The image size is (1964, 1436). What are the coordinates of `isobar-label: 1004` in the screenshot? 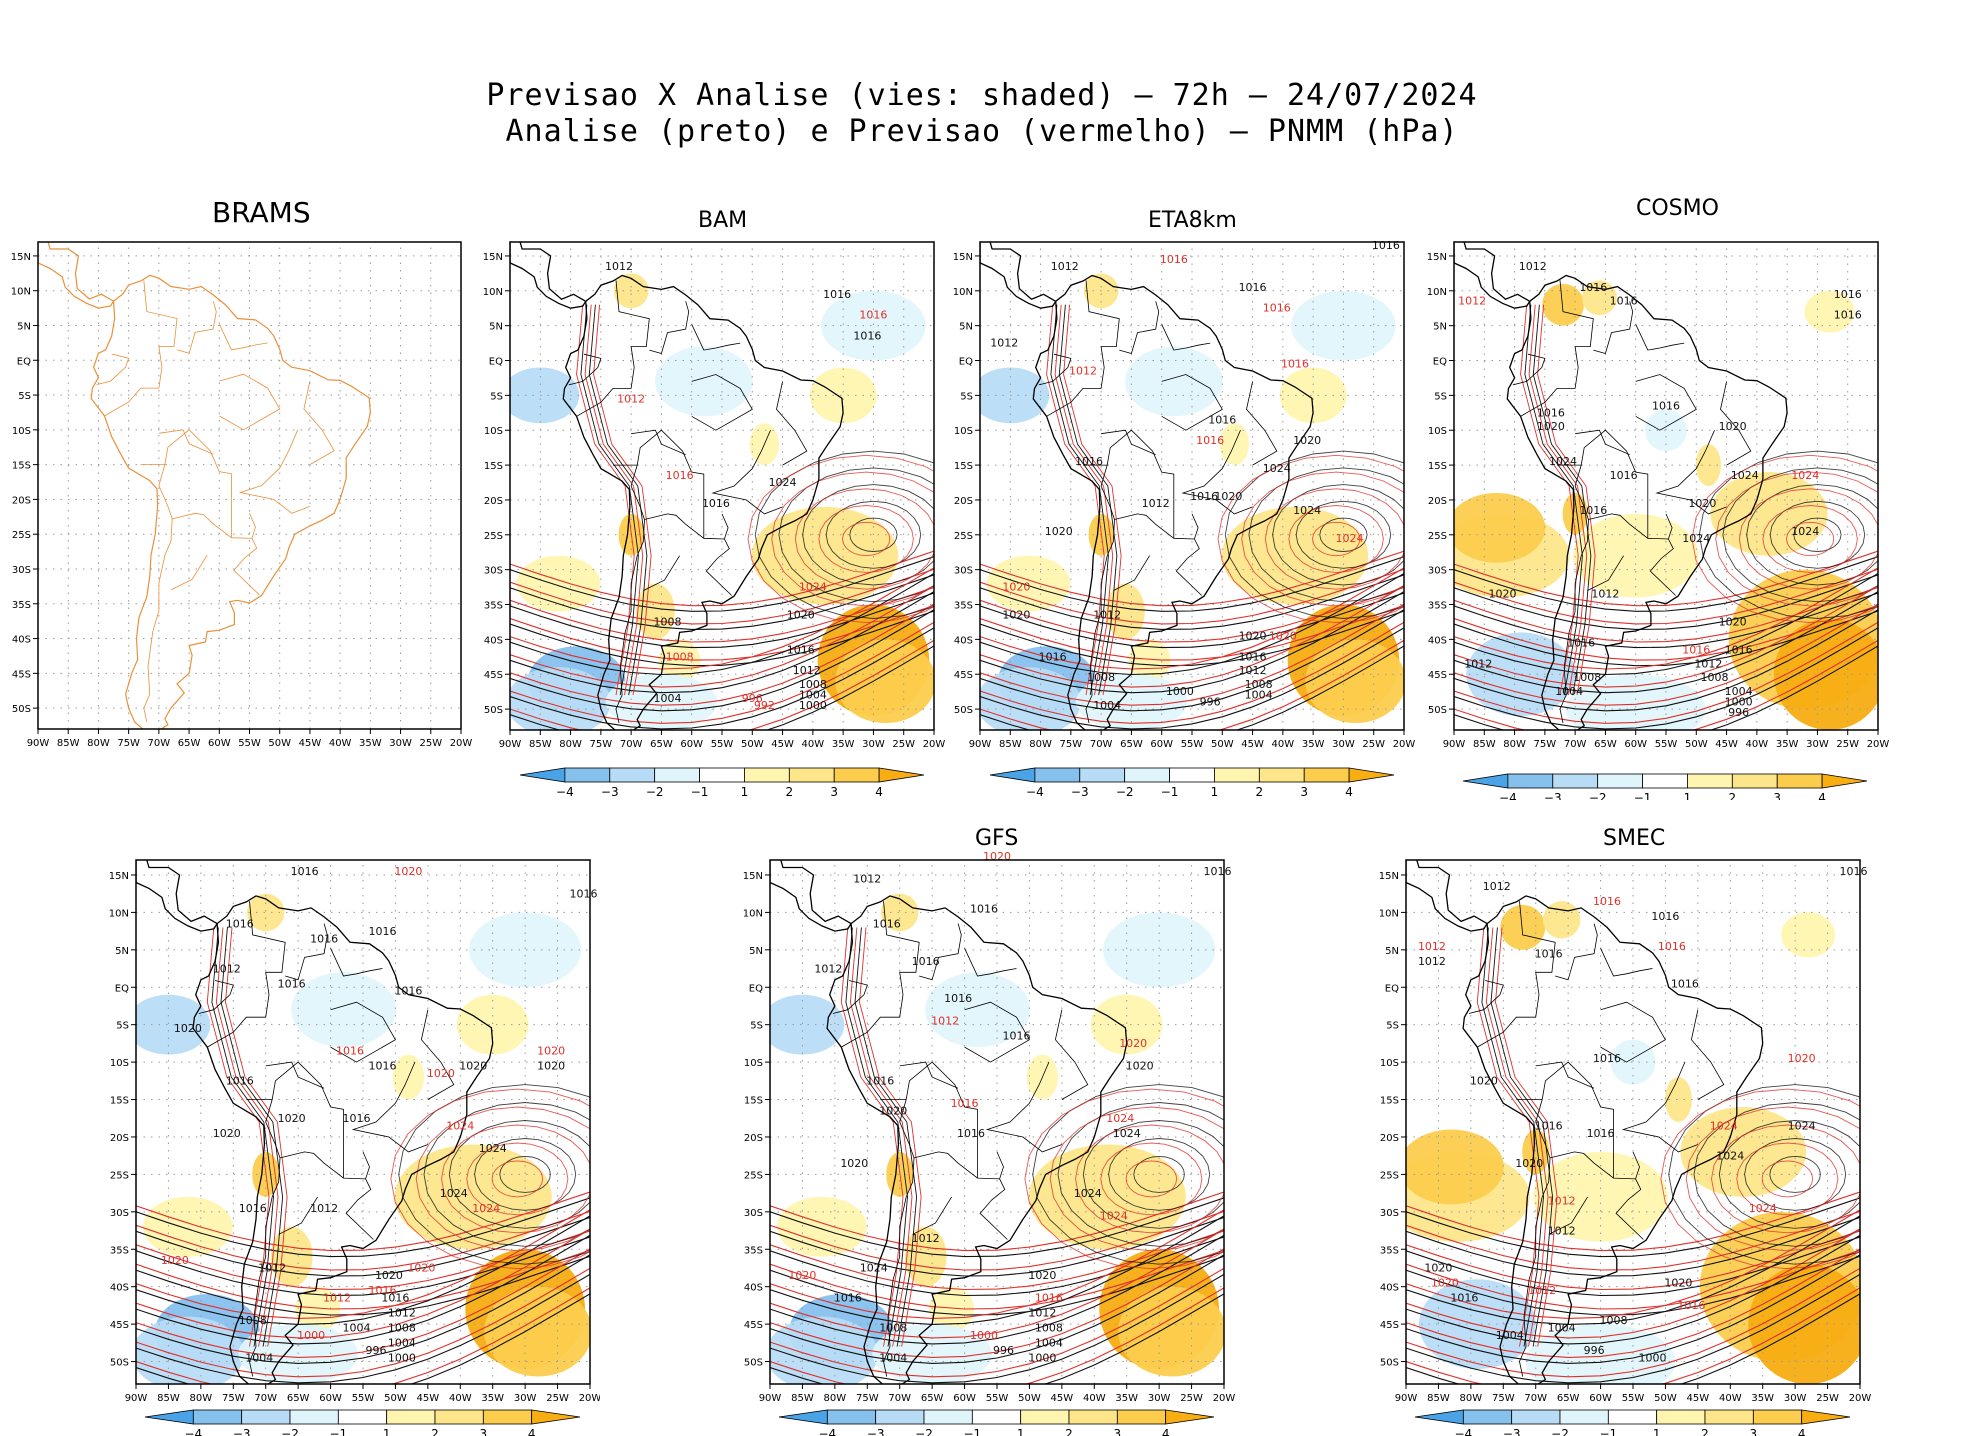 It's located at (1049, 1343).